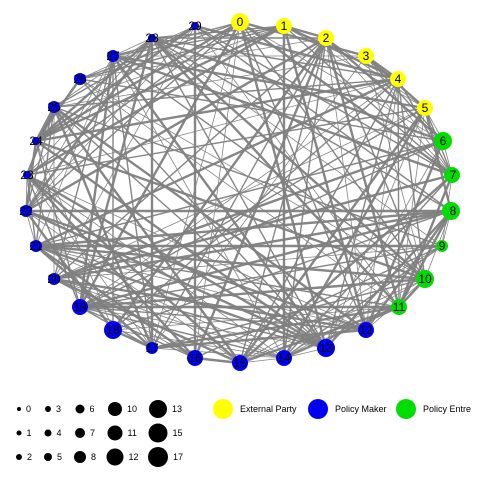 This screenshot has height=480, width=480. Describe the element at coordinates (178, 433) in the screenshot. I see `size-legend-label: 15` at that location.